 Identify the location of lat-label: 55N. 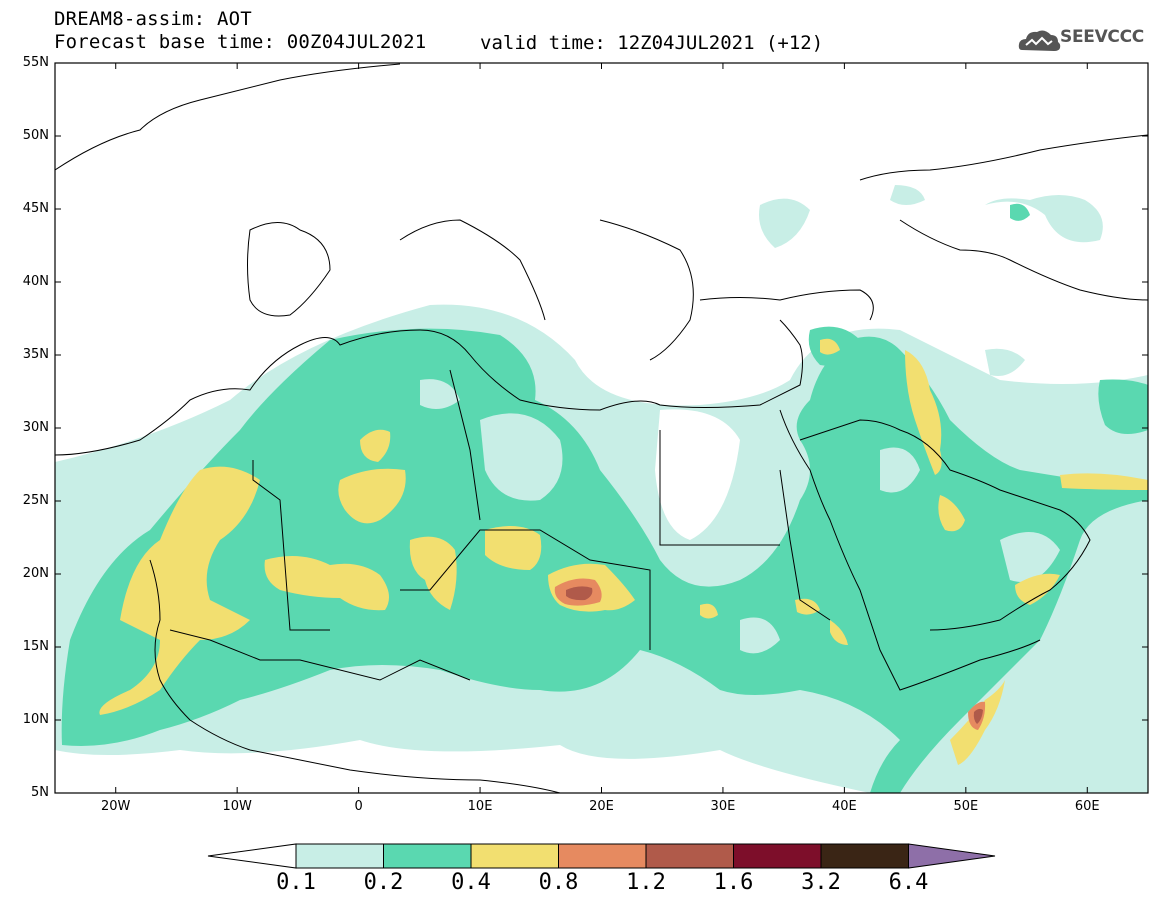
(35, 62).